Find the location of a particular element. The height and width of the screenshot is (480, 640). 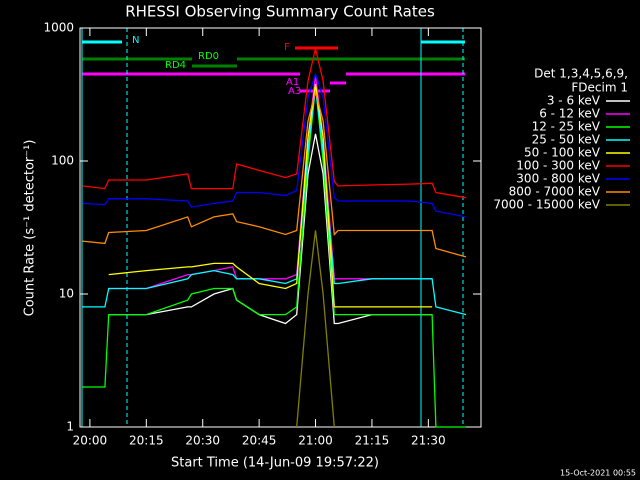

footer: 15-Oct-2021 00:55 is located at coordinates (598, 473).